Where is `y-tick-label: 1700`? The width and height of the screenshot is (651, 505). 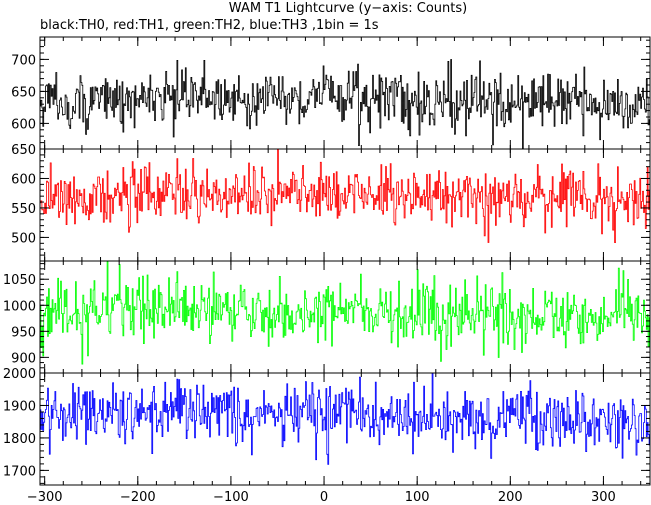
y-tick-label: 1700 is located at coordinates (19, 471).